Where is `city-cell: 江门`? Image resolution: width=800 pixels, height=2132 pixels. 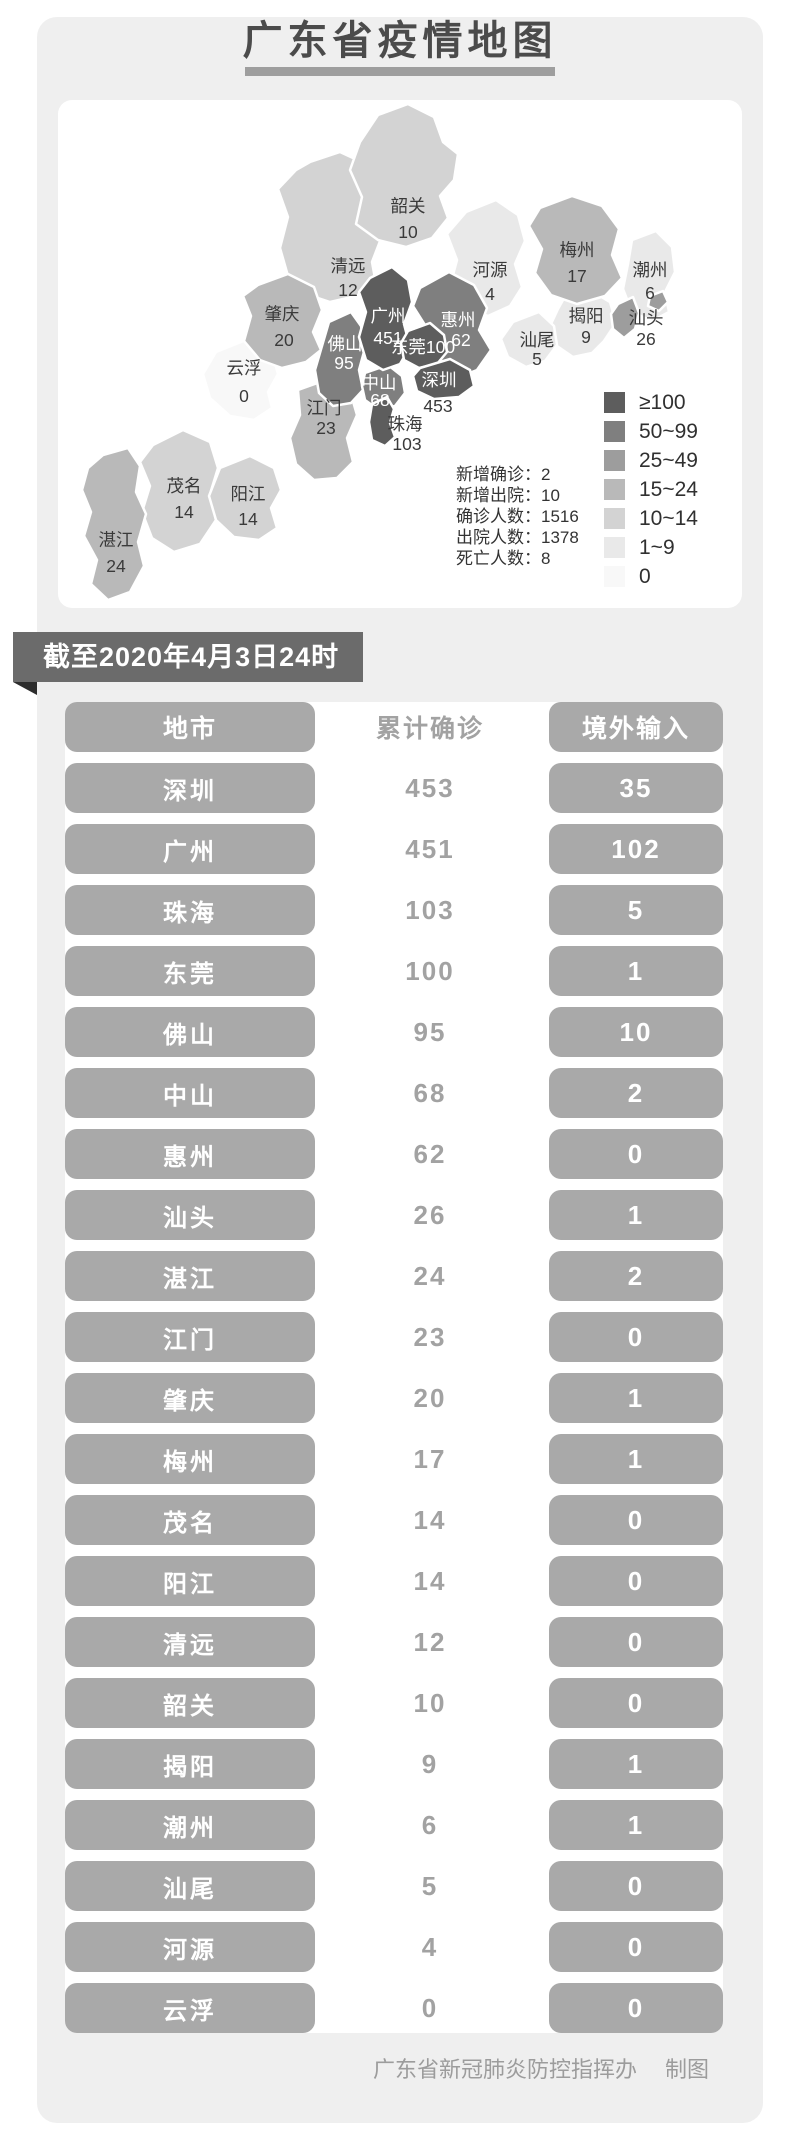 city-cell: 江门 is located at coordinates (190, 1337).